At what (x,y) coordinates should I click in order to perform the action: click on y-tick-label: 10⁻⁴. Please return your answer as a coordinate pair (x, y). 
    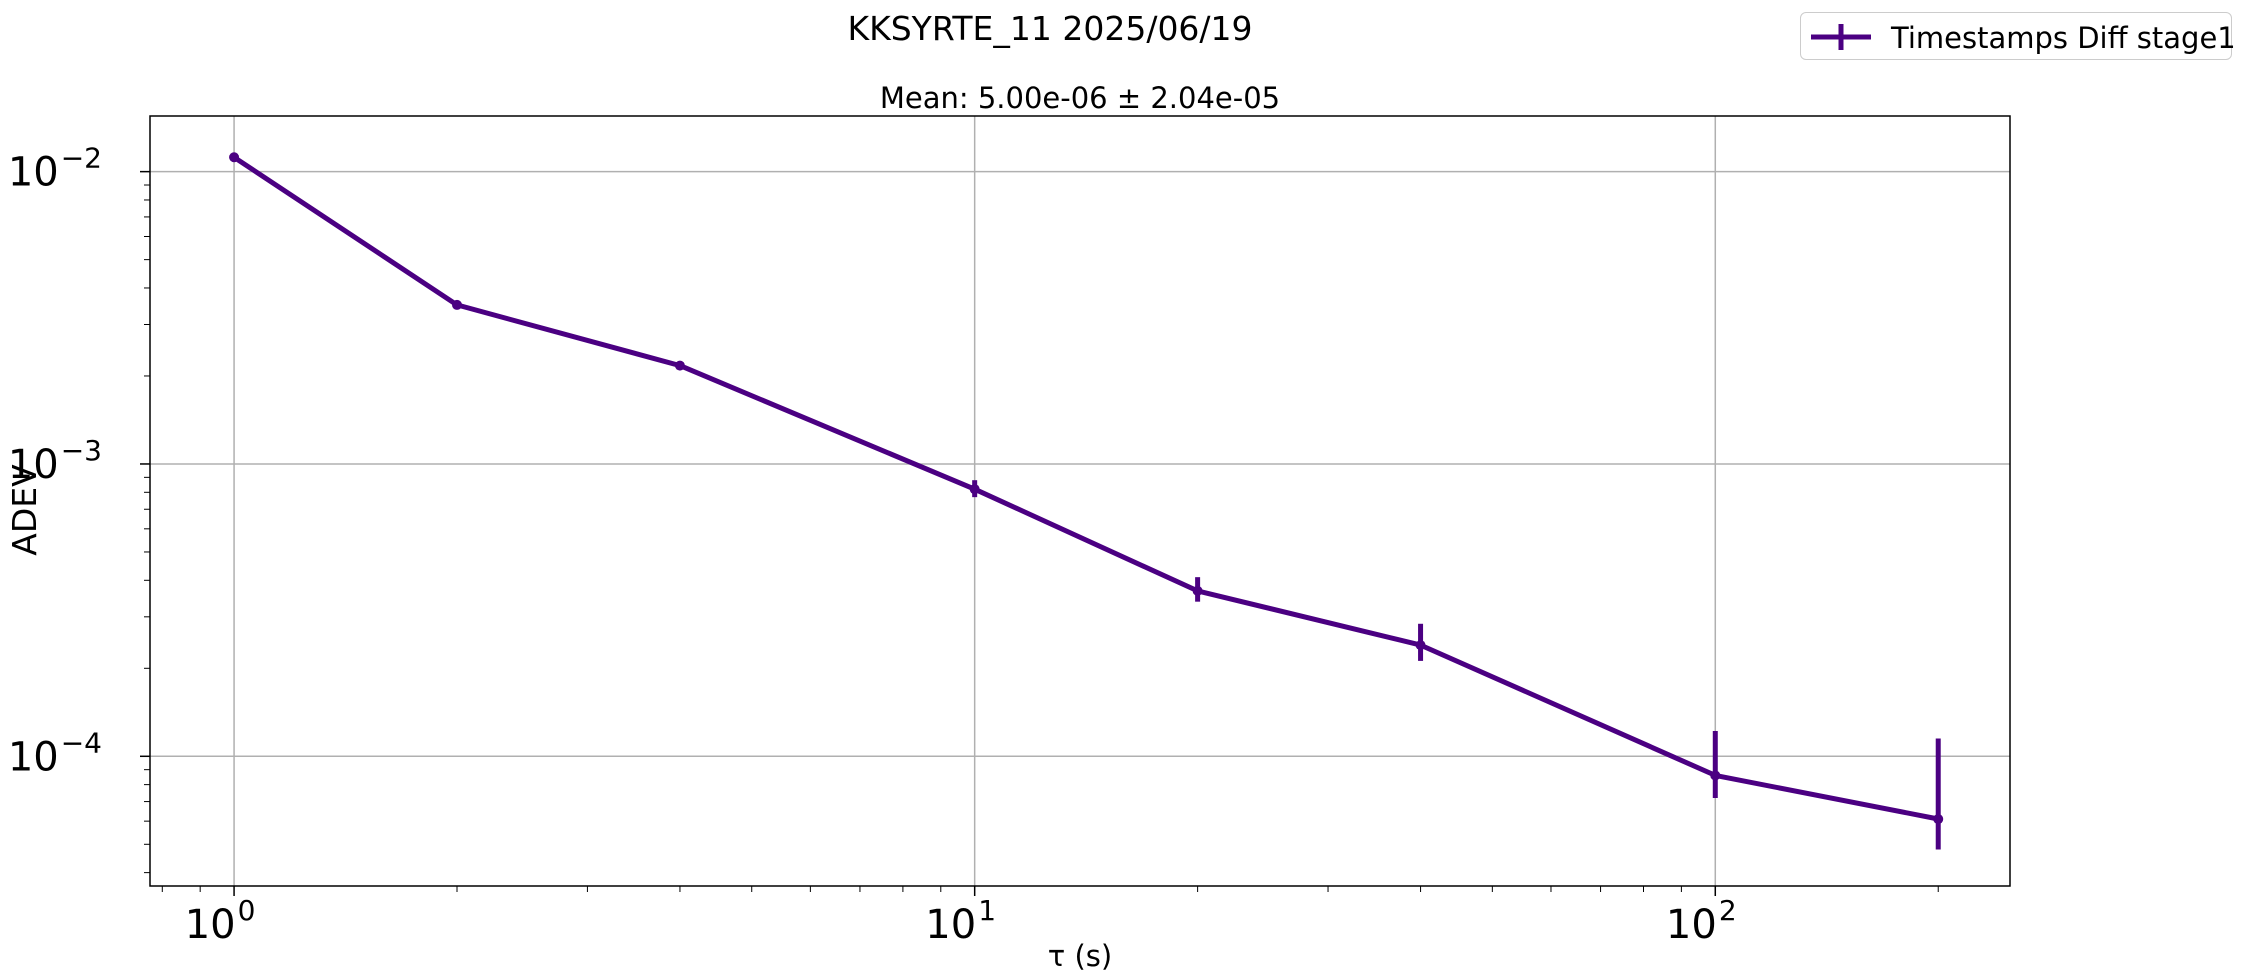
    Looking at the image, I should click on (55, 753).